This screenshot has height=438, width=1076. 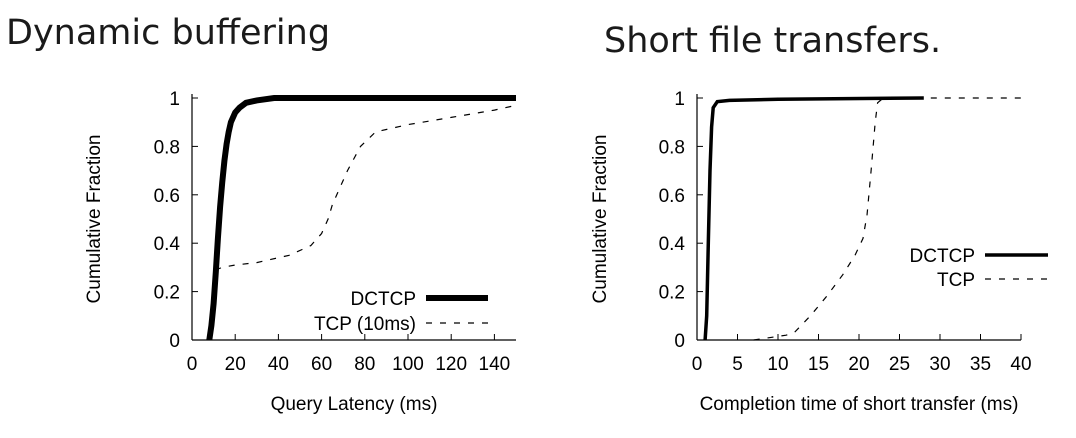 What do you see at coordinates (859, 404) in the screenshot?
I see `x-axis-label: Completion time of short transfer (ms)` at bounding box center [859, 404].